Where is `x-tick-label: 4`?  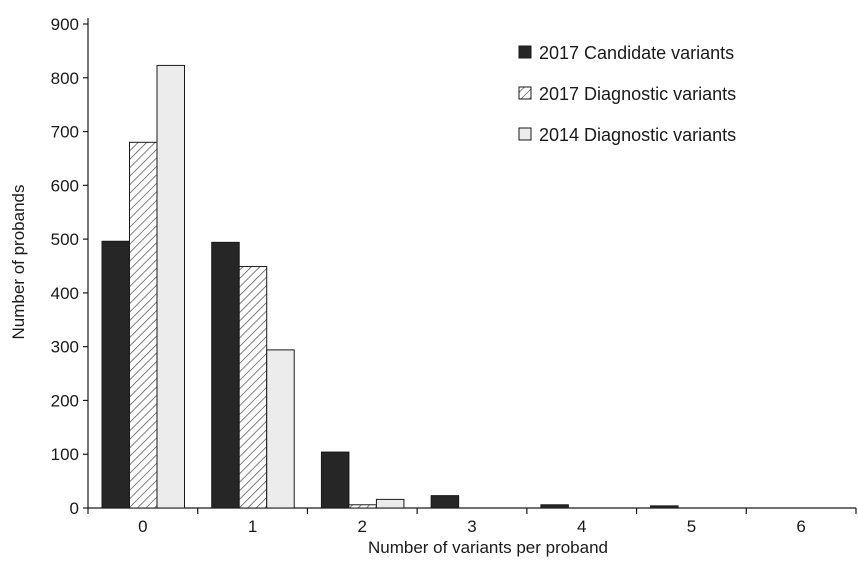 x-tick-label: 4 is located at coordinates (581, 526).